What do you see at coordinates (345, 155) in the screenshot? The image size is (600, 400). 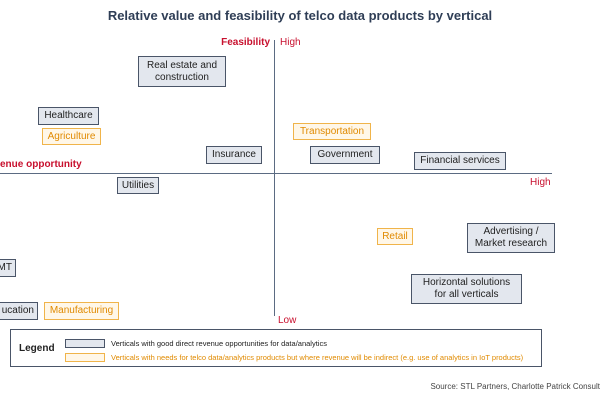 I see `vertical-government: Government` at bounding box center [345, 155].